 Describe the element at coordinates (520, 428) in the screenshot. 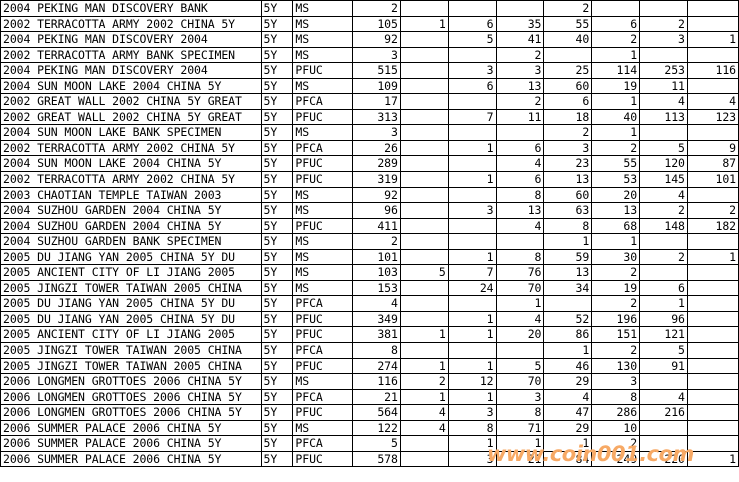

I see `cell-g3: 71` at that location.